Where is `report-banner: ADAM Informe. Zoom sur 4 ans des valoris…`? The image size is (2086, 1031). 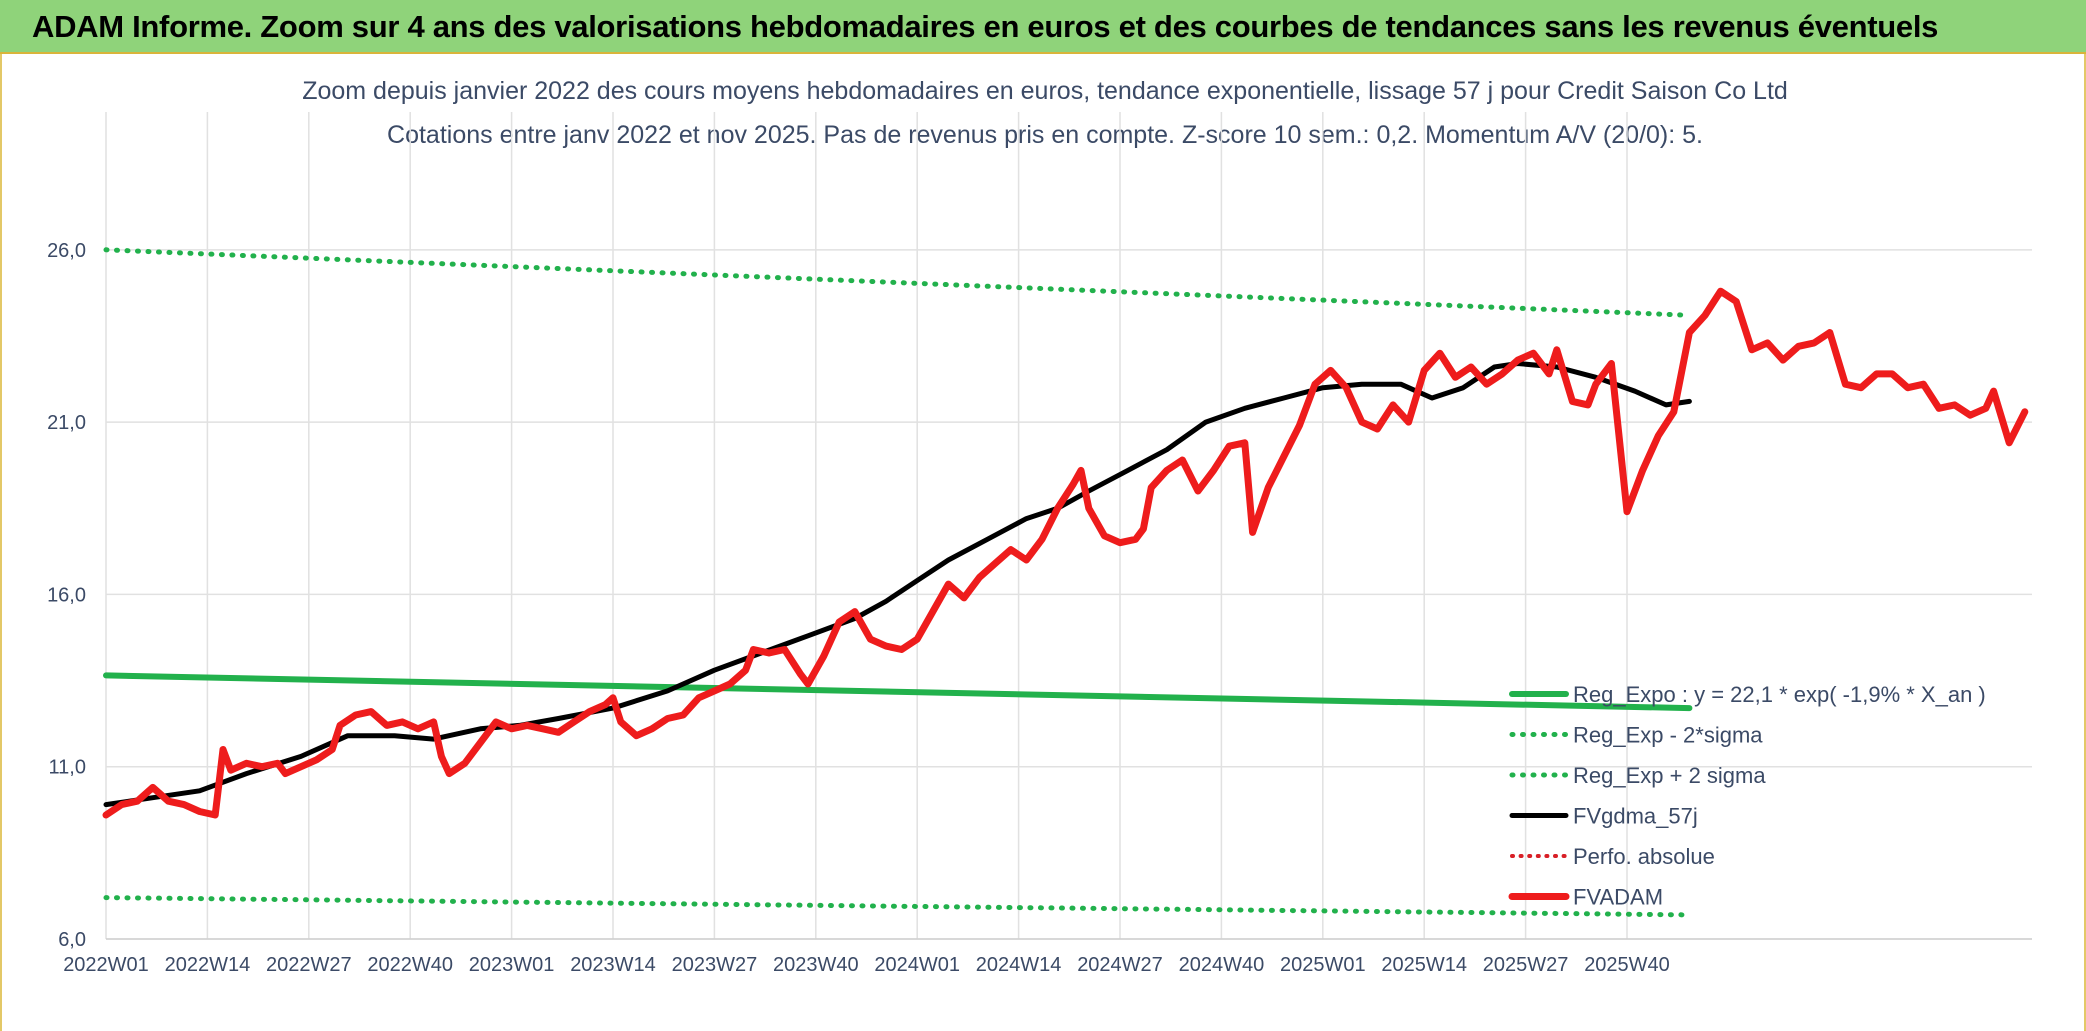 report-banner: ADAM Informe. Zoom sur 4 ans des valoris… is located at coordinates (1043, 27).